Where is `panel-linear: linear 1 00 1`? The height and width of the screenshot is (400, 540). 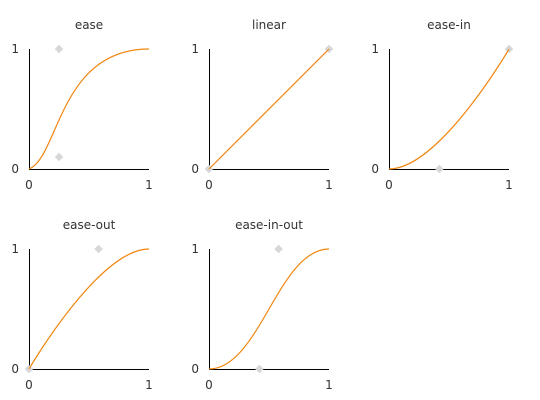 panel-linear: linear 1 00 1 is located at coordinates (262, 105).